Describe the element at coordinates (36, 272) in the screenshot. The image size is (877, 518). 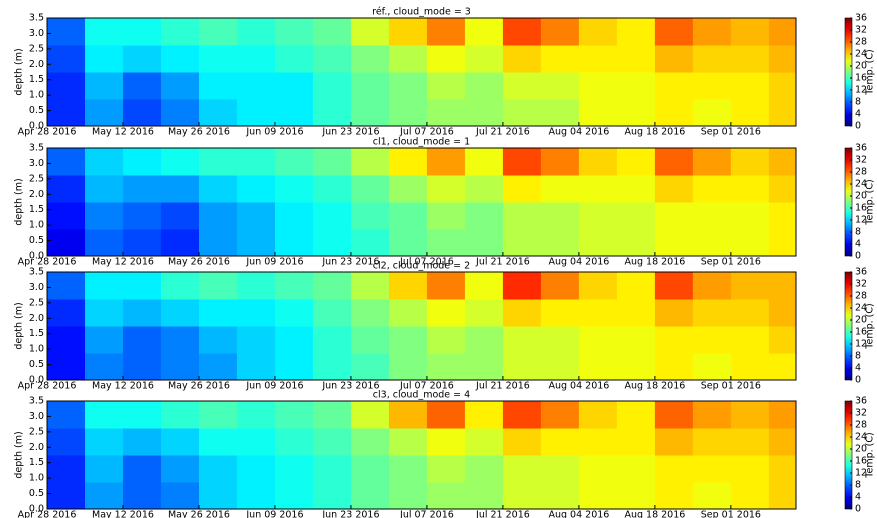
I see `y-tick-label: 3.5` at that location.